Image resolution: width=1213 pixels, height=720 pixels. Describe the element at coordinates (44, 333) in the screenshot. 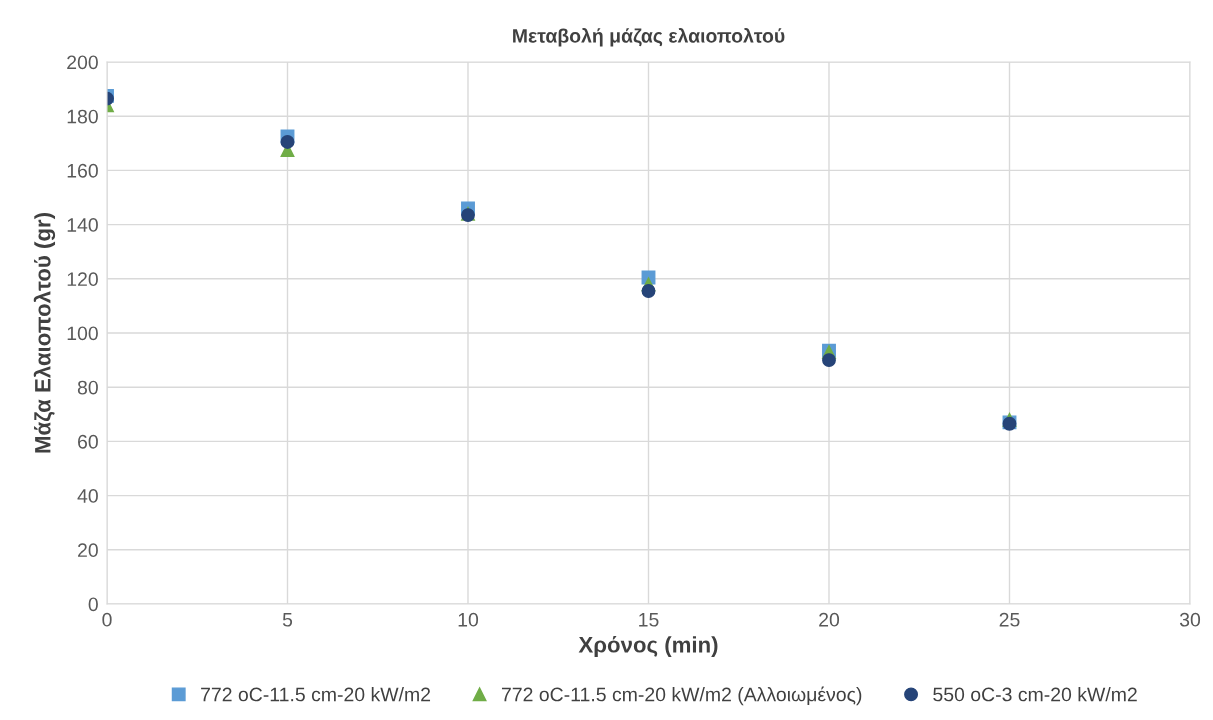

I see `y-axis-title: Μάζα Ελαιοπολτού (gr)` at that location.